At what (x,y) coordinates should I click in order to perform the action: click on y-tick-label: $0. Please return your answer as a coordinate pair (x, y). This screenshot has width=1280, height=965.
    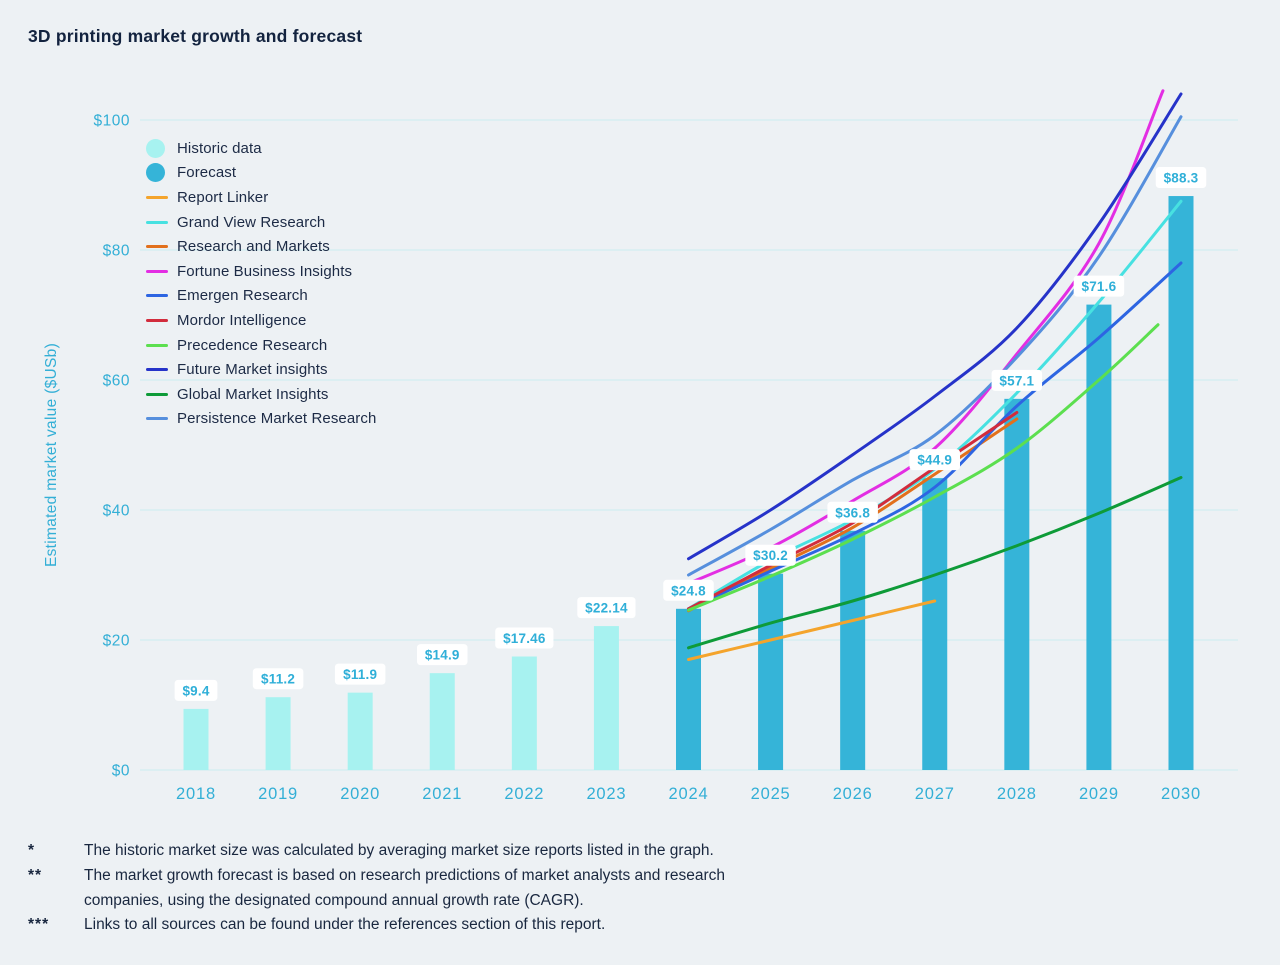
    Looking at the image, I should click on (121, 771).